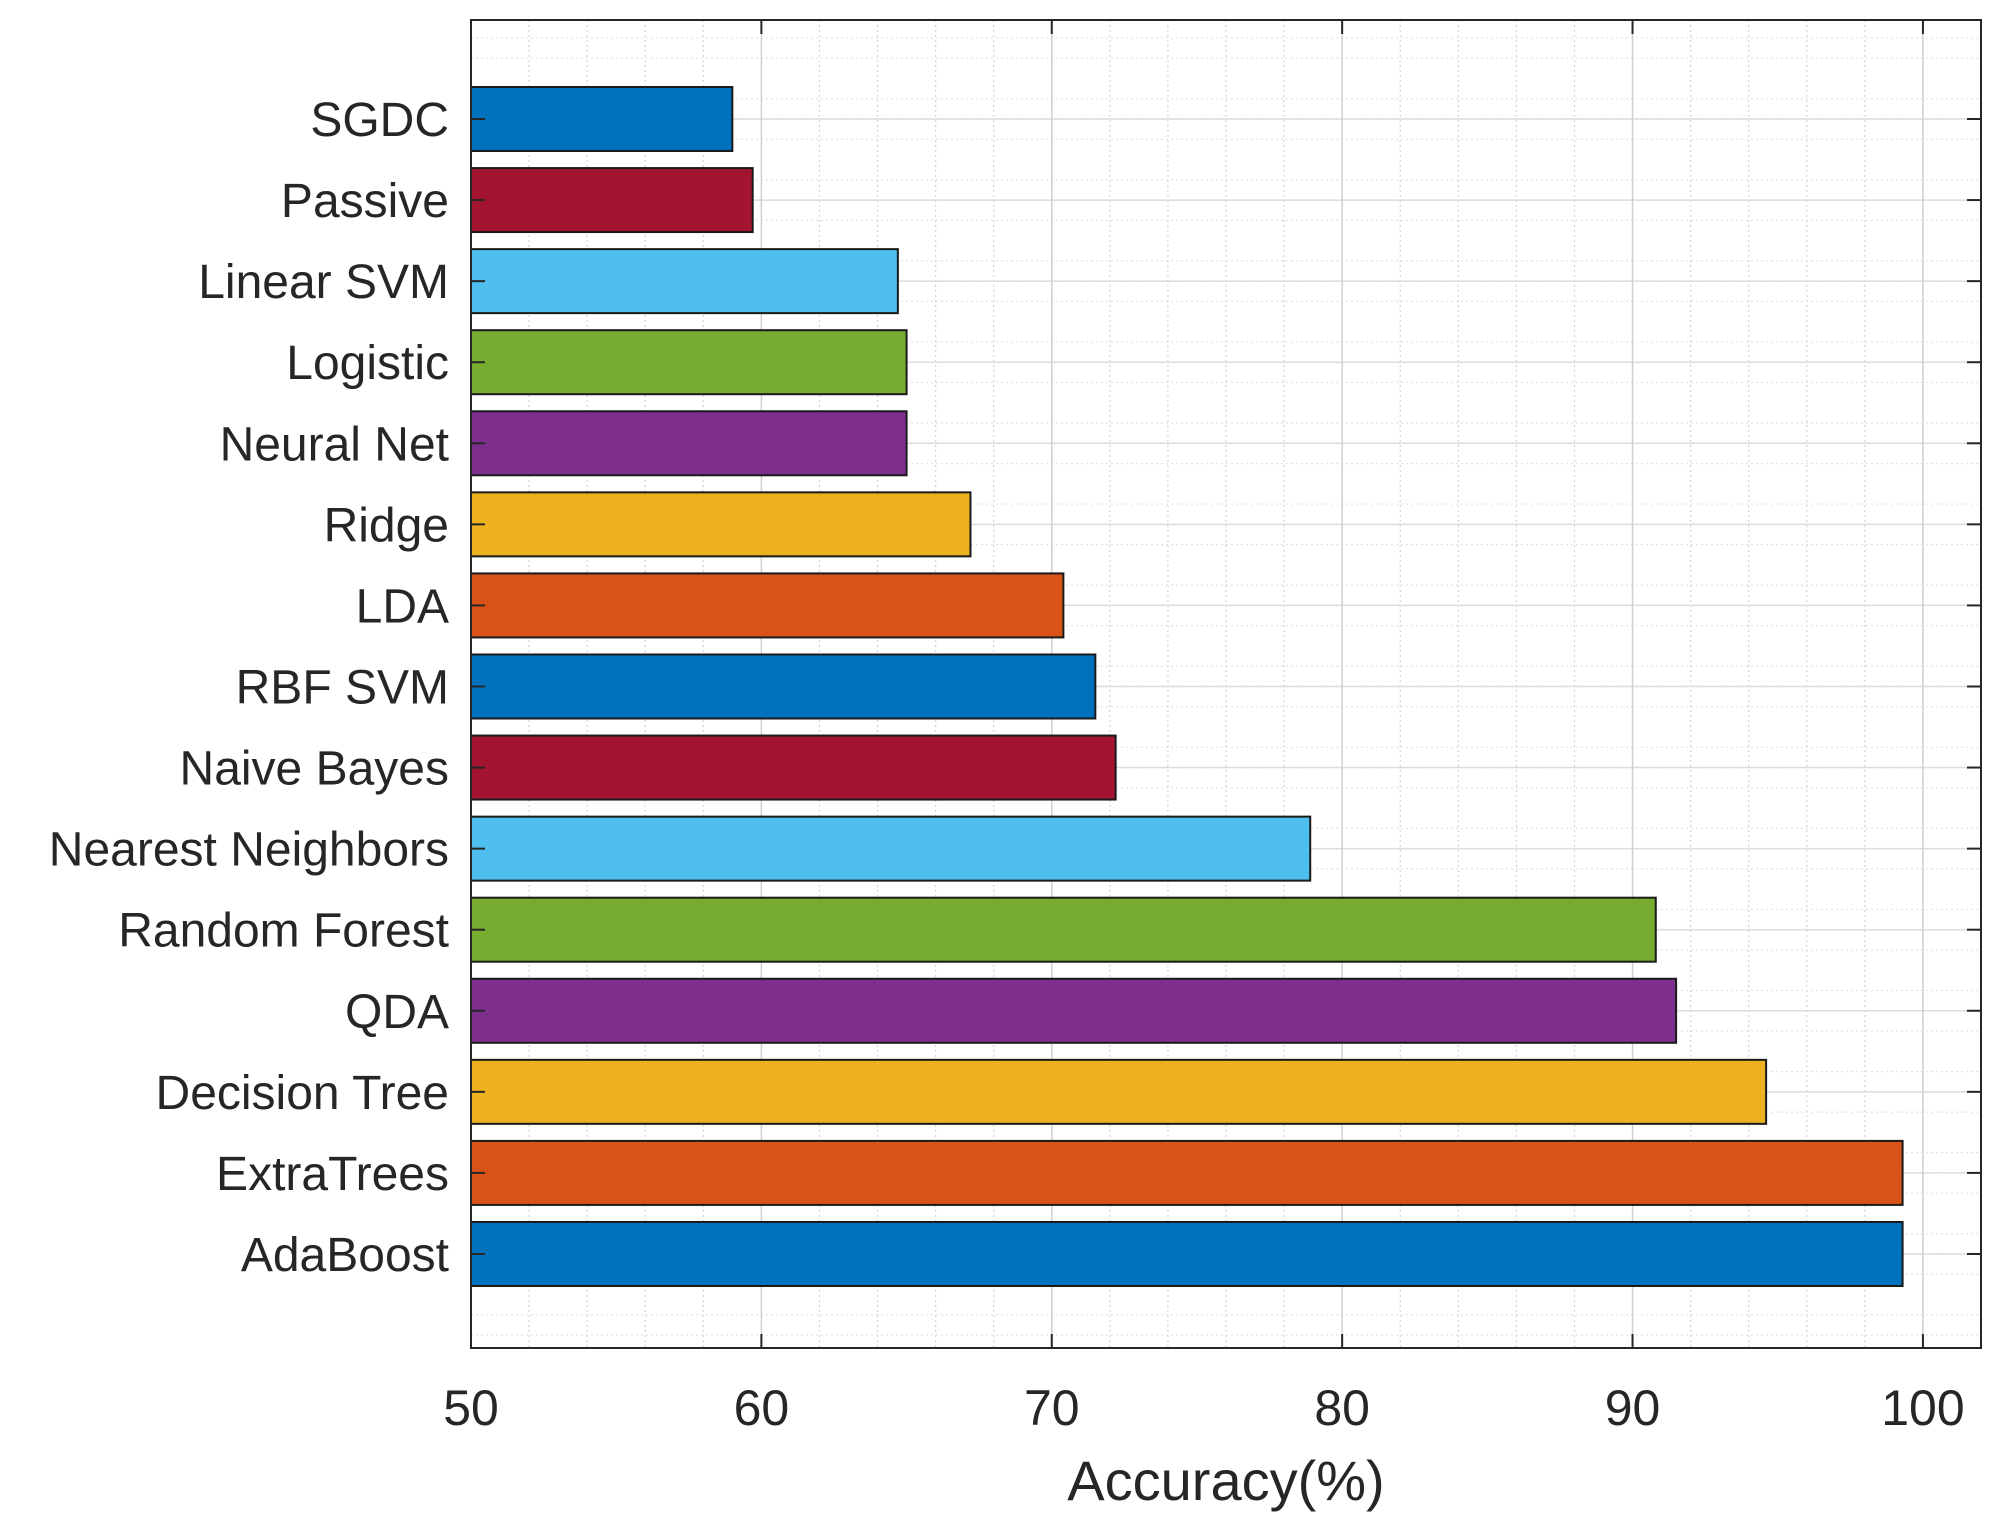  I want to click on category-label: ExtraTrees, so click(332, 1174).